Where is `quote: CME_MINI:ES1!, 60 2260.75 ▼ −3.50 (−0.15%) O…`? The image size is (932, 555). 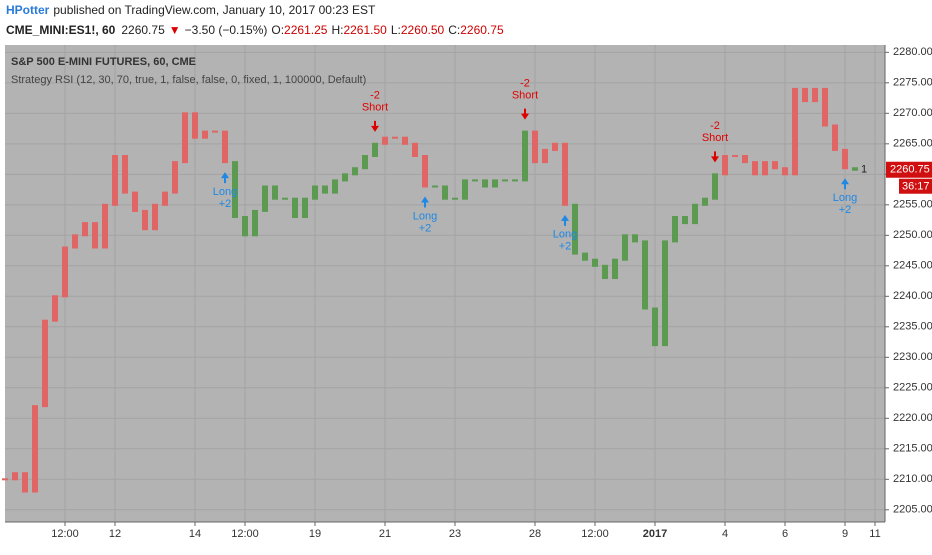
quote: CME_MINI:ES1!, 60 2260.75 ▼ −3.50 (−0.15%) O… is located at coordinates (255, 30).